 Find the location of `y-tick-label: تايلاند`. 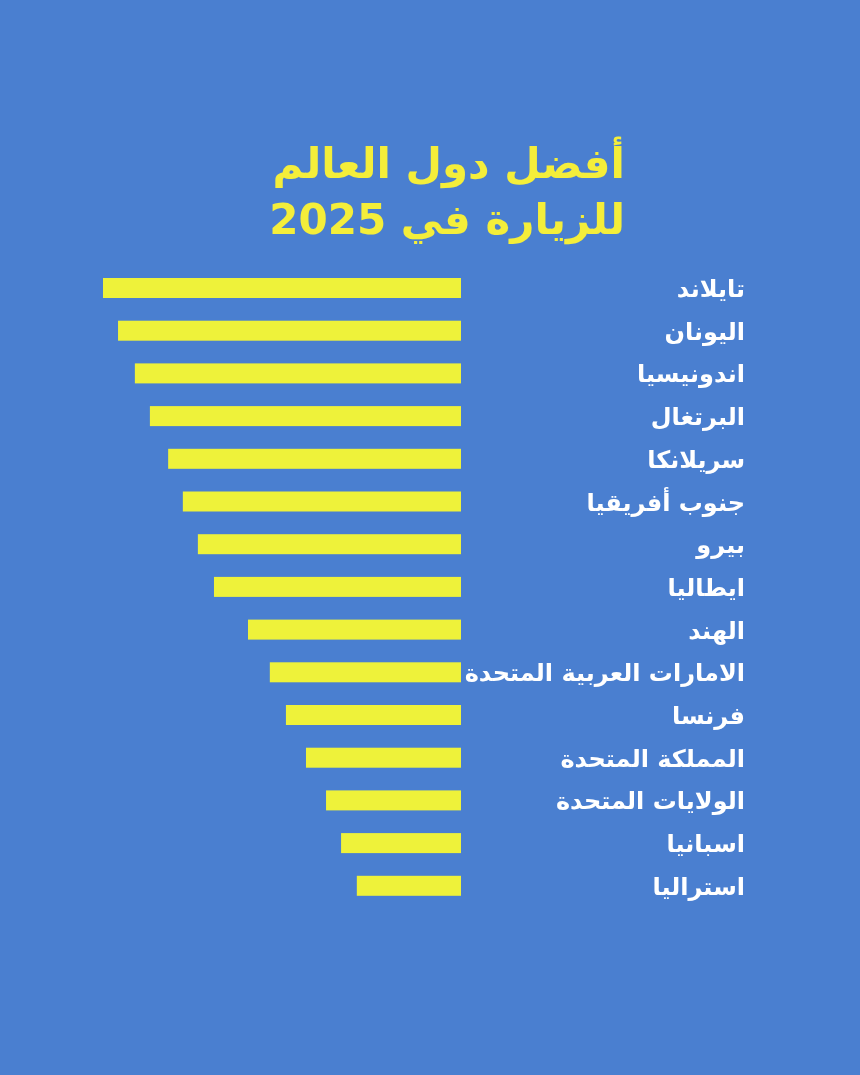

y-tick-label: تايلاند is located at coordinates (710, 289).